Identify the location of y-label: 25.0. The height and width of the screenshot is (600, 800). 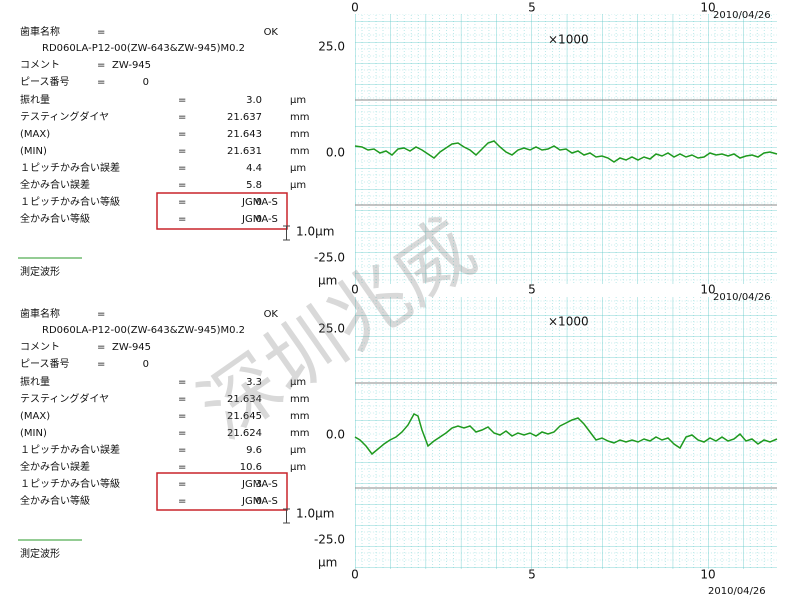
(331, 47).